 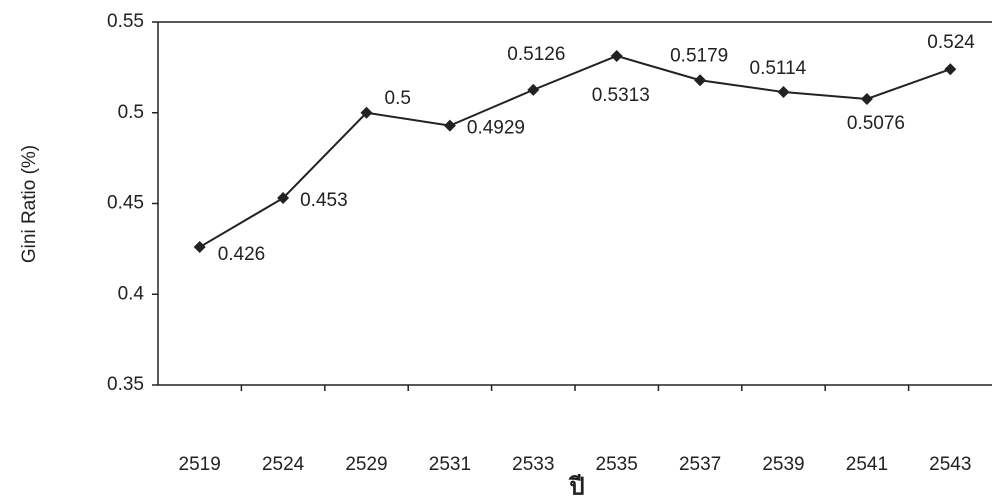 I want to click on x-tick-label: 2535, so click(x=617, y=464).